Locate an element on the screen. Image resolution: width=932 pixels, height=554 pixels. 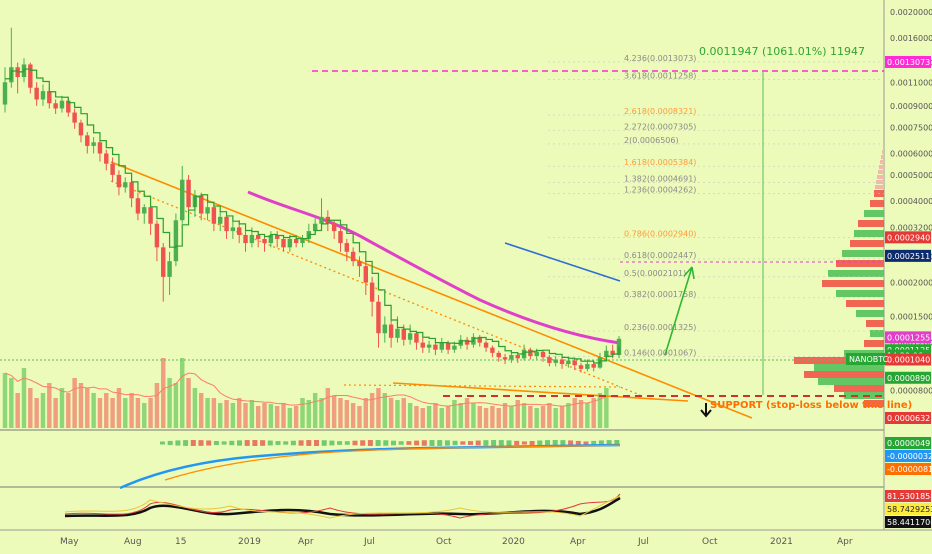
osc2-label-bg is located at coordinates (908, 496).